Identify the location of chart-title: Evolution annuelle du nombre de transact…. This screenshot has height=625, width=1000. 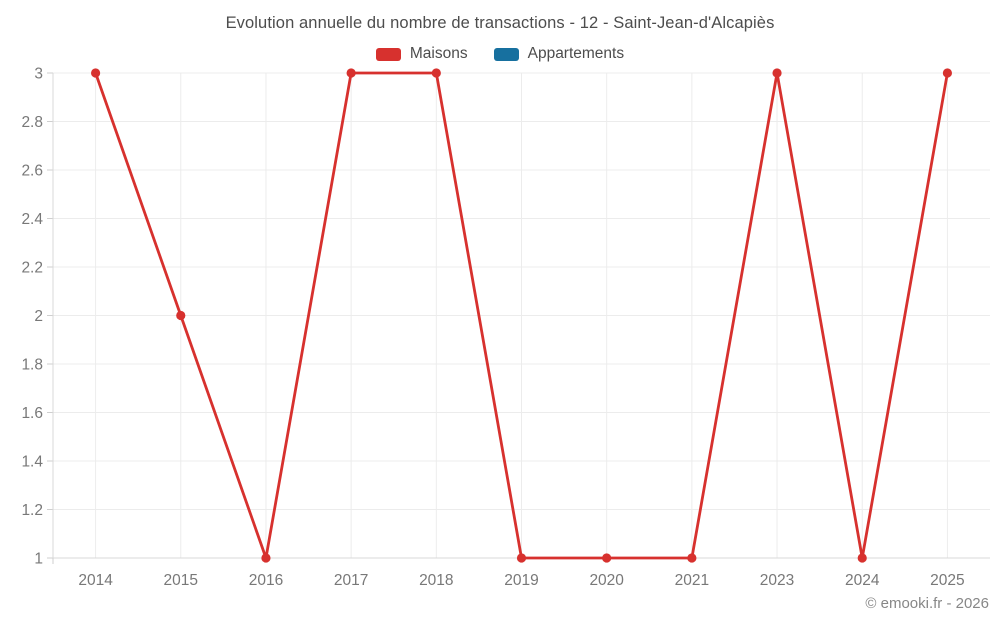
(500, 23).